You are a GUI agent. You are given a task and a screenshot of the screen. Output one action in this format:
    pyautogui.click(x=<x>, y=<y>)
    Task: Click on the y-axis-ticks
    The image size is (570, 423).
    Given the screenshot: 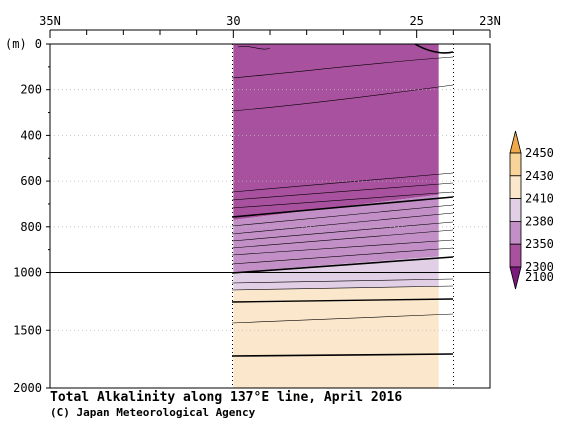 What is the action you would take?
    pyautogui.click(x=48, y=216)
    